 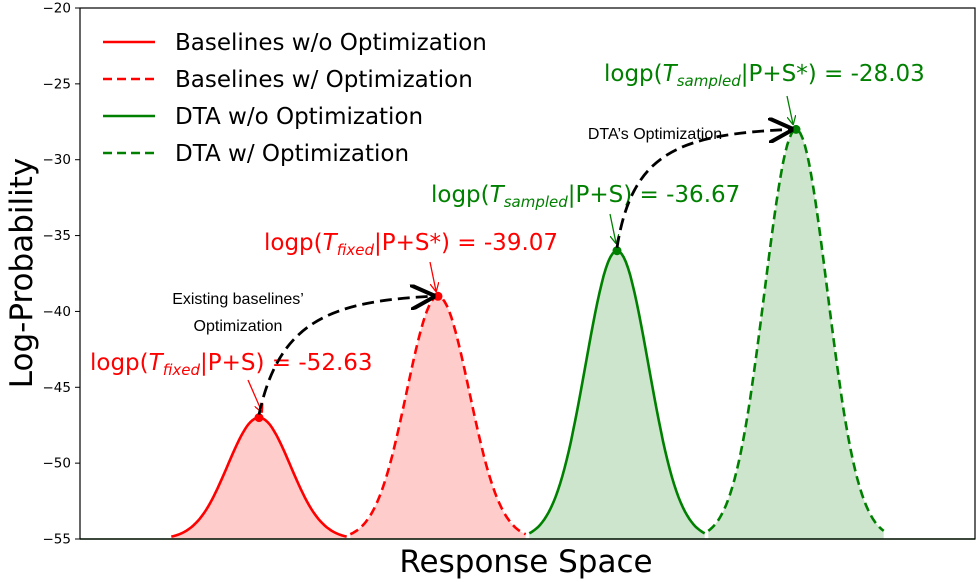 I want to click on arrow-label: DTA’s Optimization, so click(x=655, y=134).